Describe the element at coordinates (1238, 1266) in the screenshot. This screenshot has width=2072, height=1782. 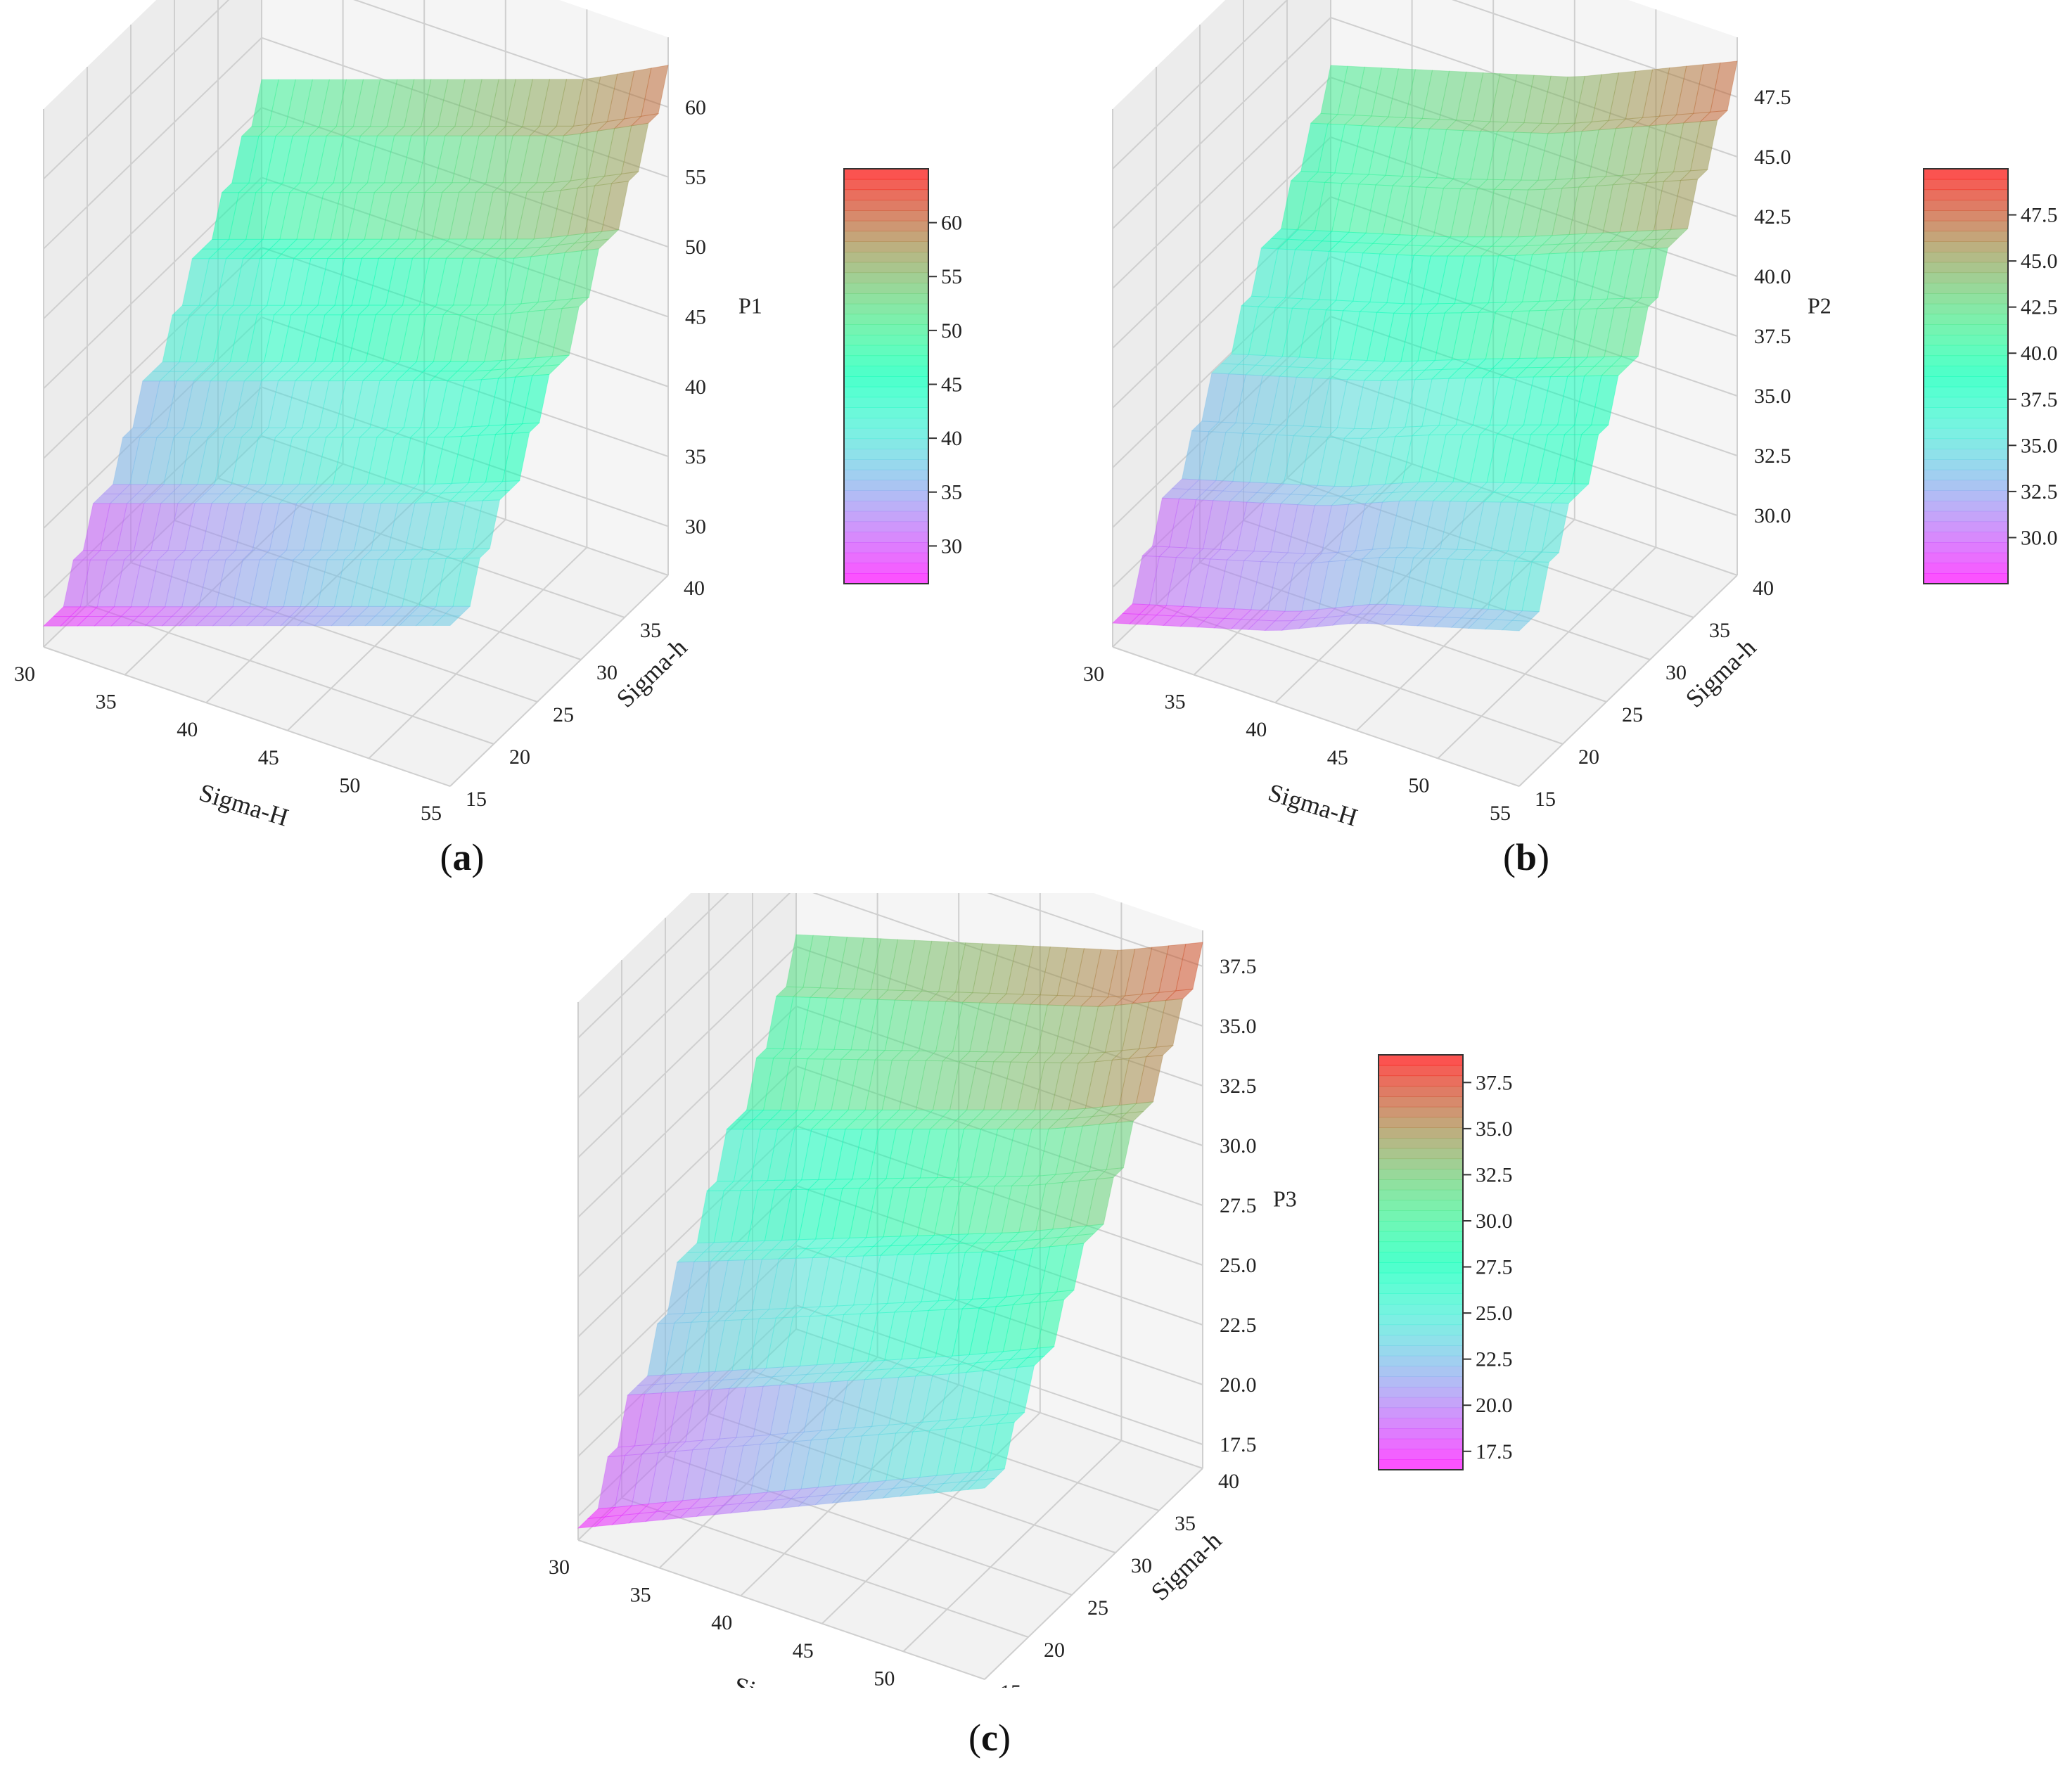
I see `z-tick-label: 25.0` at that location.